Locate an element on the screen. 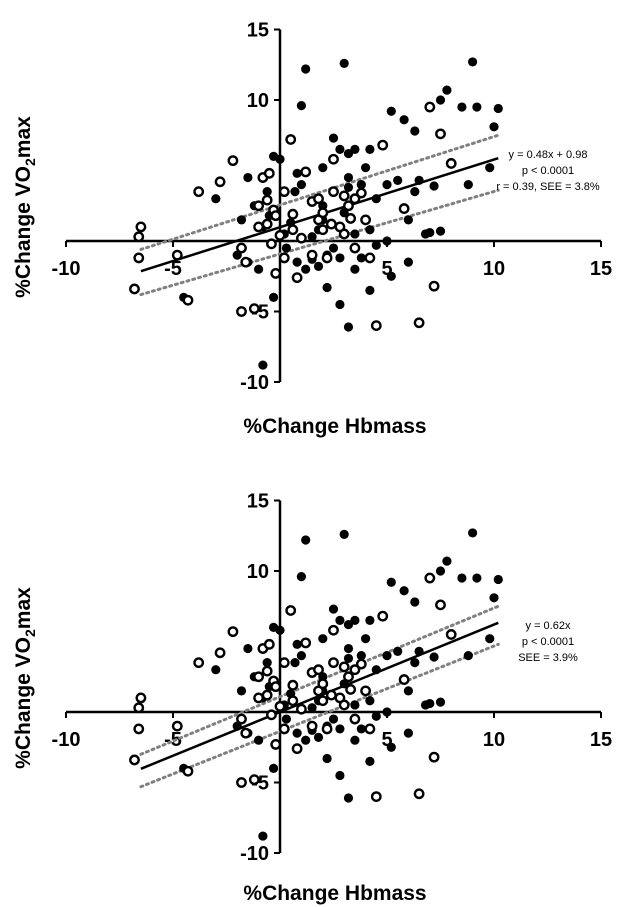  stats-annotation-line: y = 0.62x is located at coordinates (548, 626).